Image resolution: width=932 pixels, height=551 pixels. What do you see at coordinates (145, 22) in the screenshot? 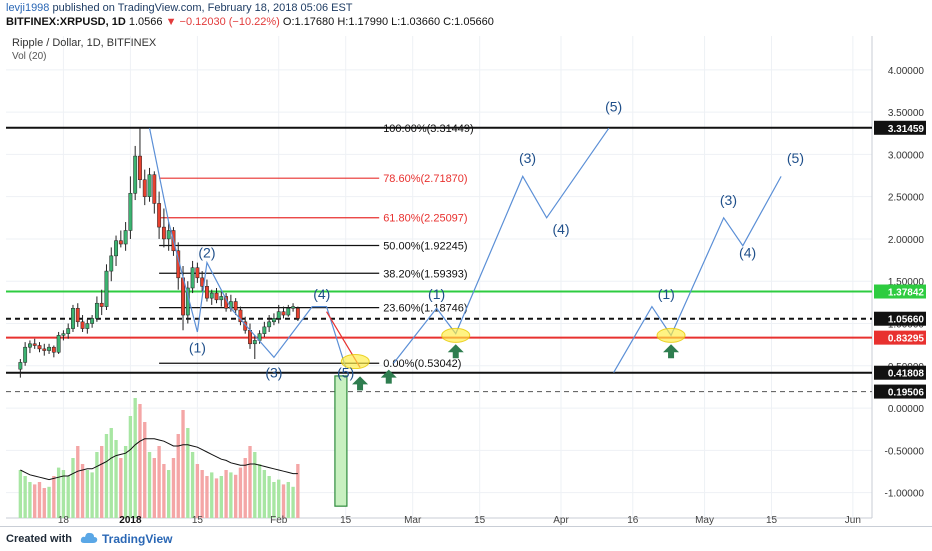
I see `last-price: 1.0566` at bounding box center [145, 22].